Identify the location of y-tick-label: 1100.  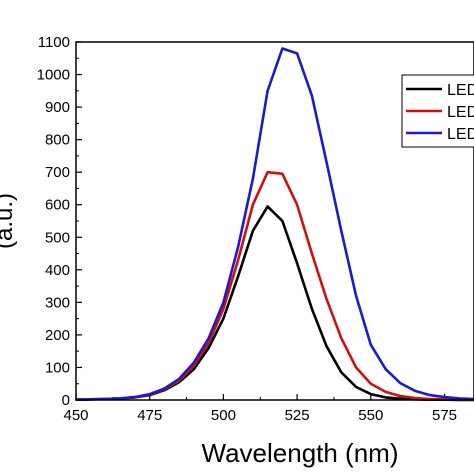
(54, 42).